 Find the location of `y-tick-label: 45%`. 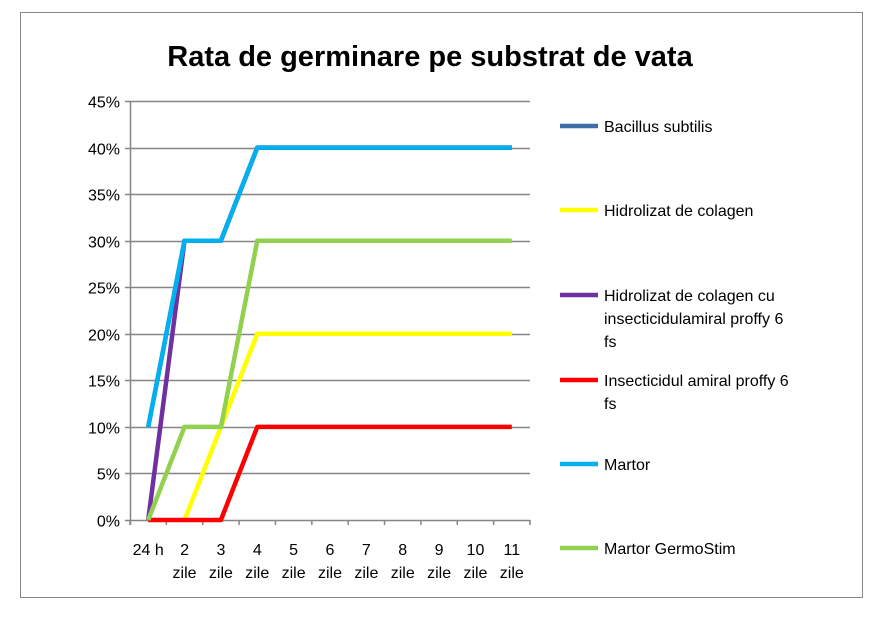

y-tick-label: 45% is located at coordinates (104, 103).